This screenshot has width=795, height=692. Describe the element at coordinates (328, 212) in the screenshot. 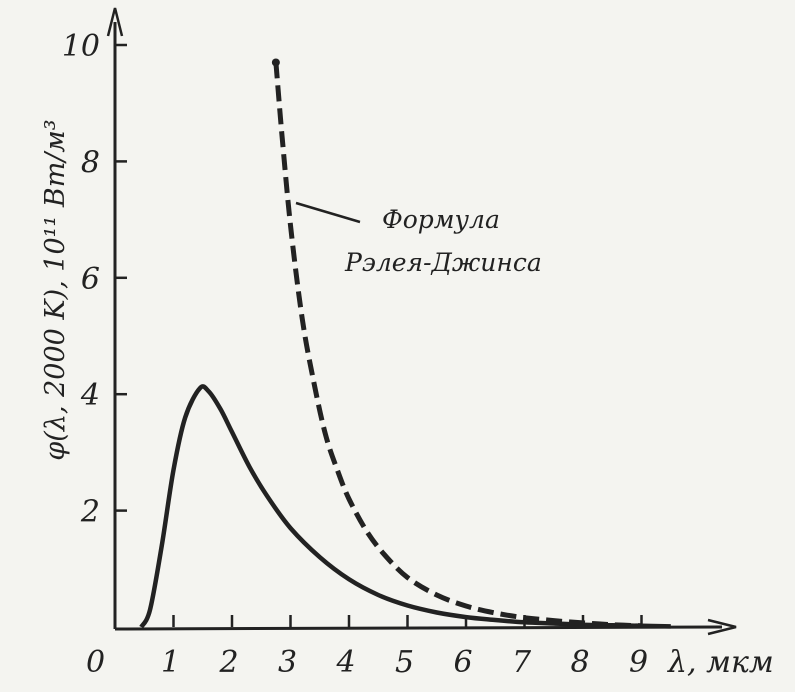

I see `annotation-pointer` at that location.